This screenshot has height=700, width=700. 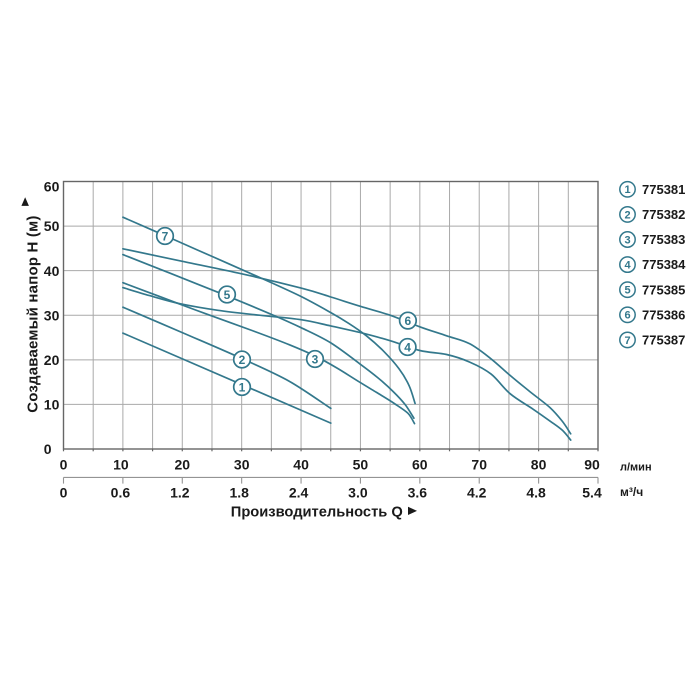 I want to click on svg-text: 775382, so click(x=663, y=214).